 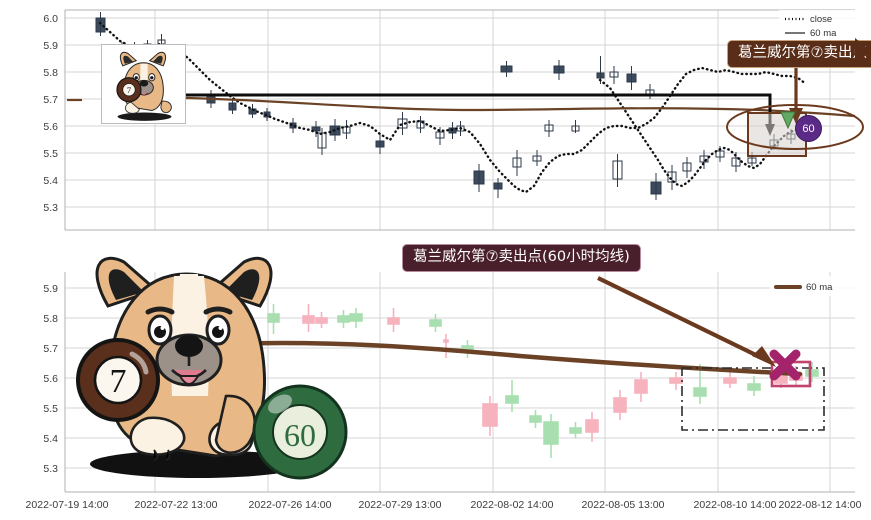 I want to click on bottom-y-tick: 5.5, so click(x=50, y=409).